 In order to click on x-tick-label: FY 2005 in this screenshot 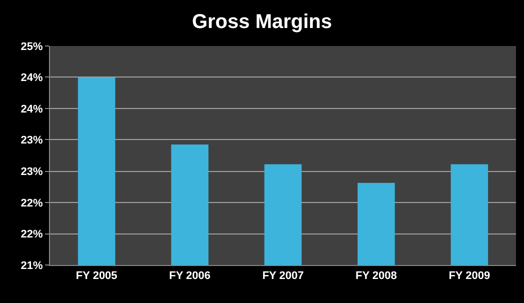, I will do `click(97, 276)`.